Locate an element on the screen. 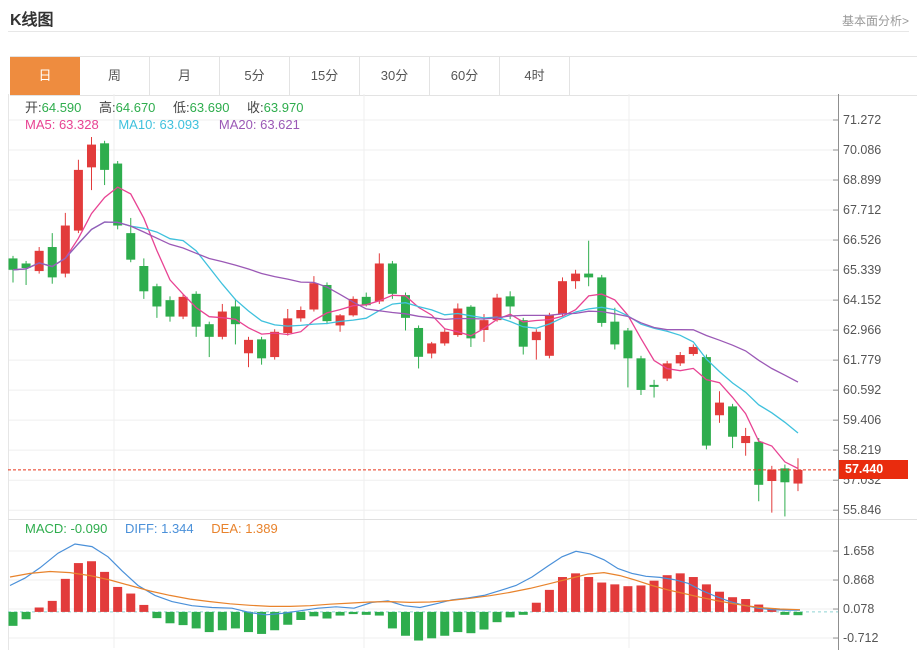 This screenshot has width=917, height=655. high-label: 高: is located at coordinates (107, 107).